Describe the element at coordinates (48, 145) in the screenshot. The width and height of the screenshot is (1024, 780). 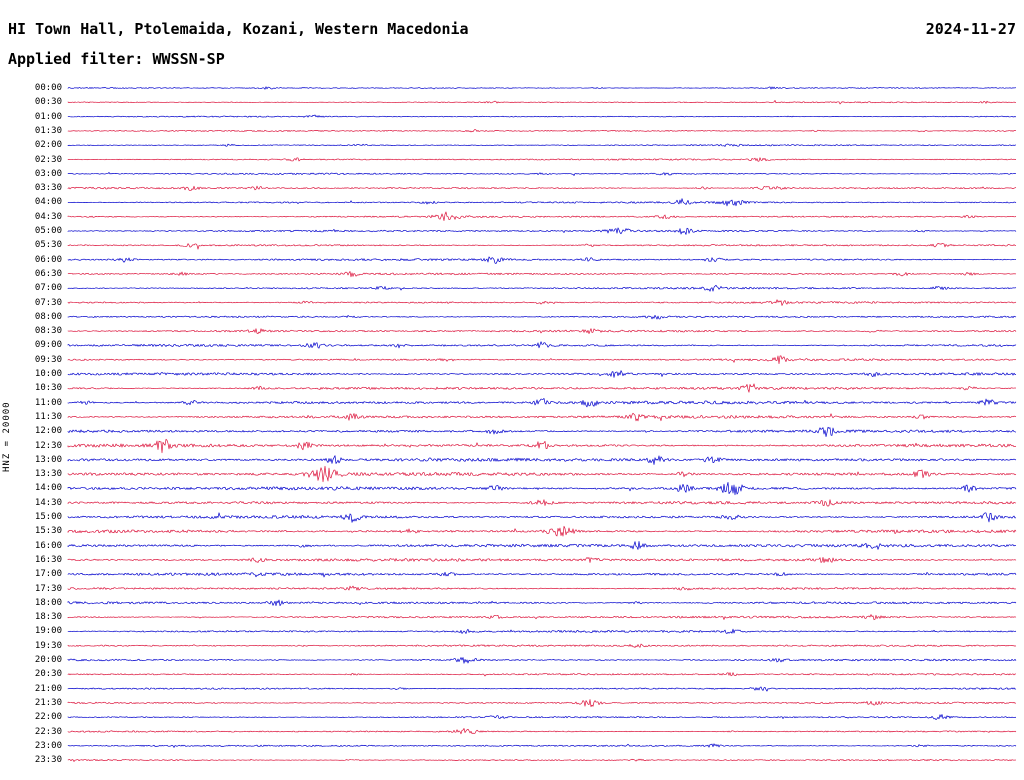
I see `time-label: 02:00` at that location.